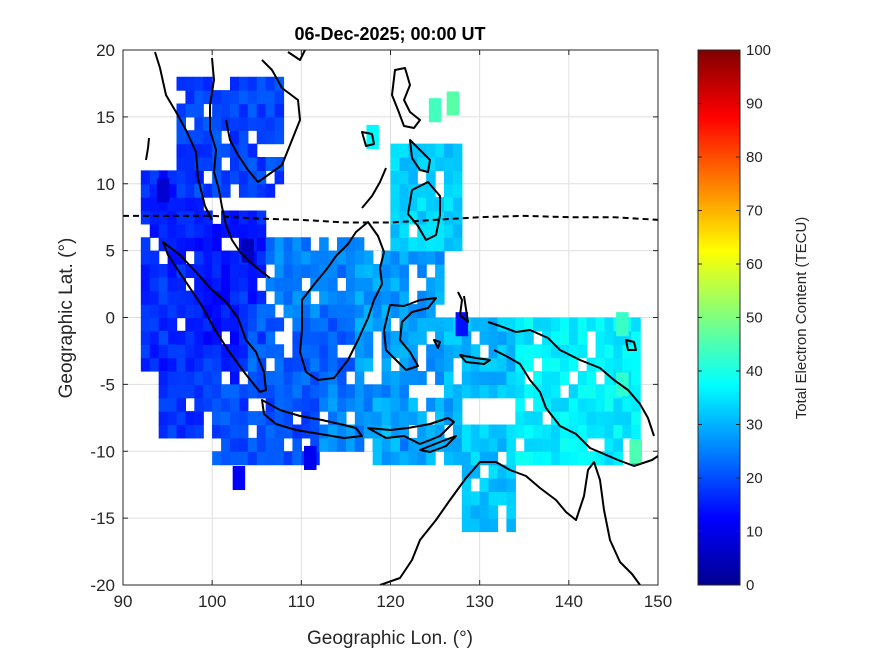  I want to click on colorbar-tick-label: 100, so click(758, 50).